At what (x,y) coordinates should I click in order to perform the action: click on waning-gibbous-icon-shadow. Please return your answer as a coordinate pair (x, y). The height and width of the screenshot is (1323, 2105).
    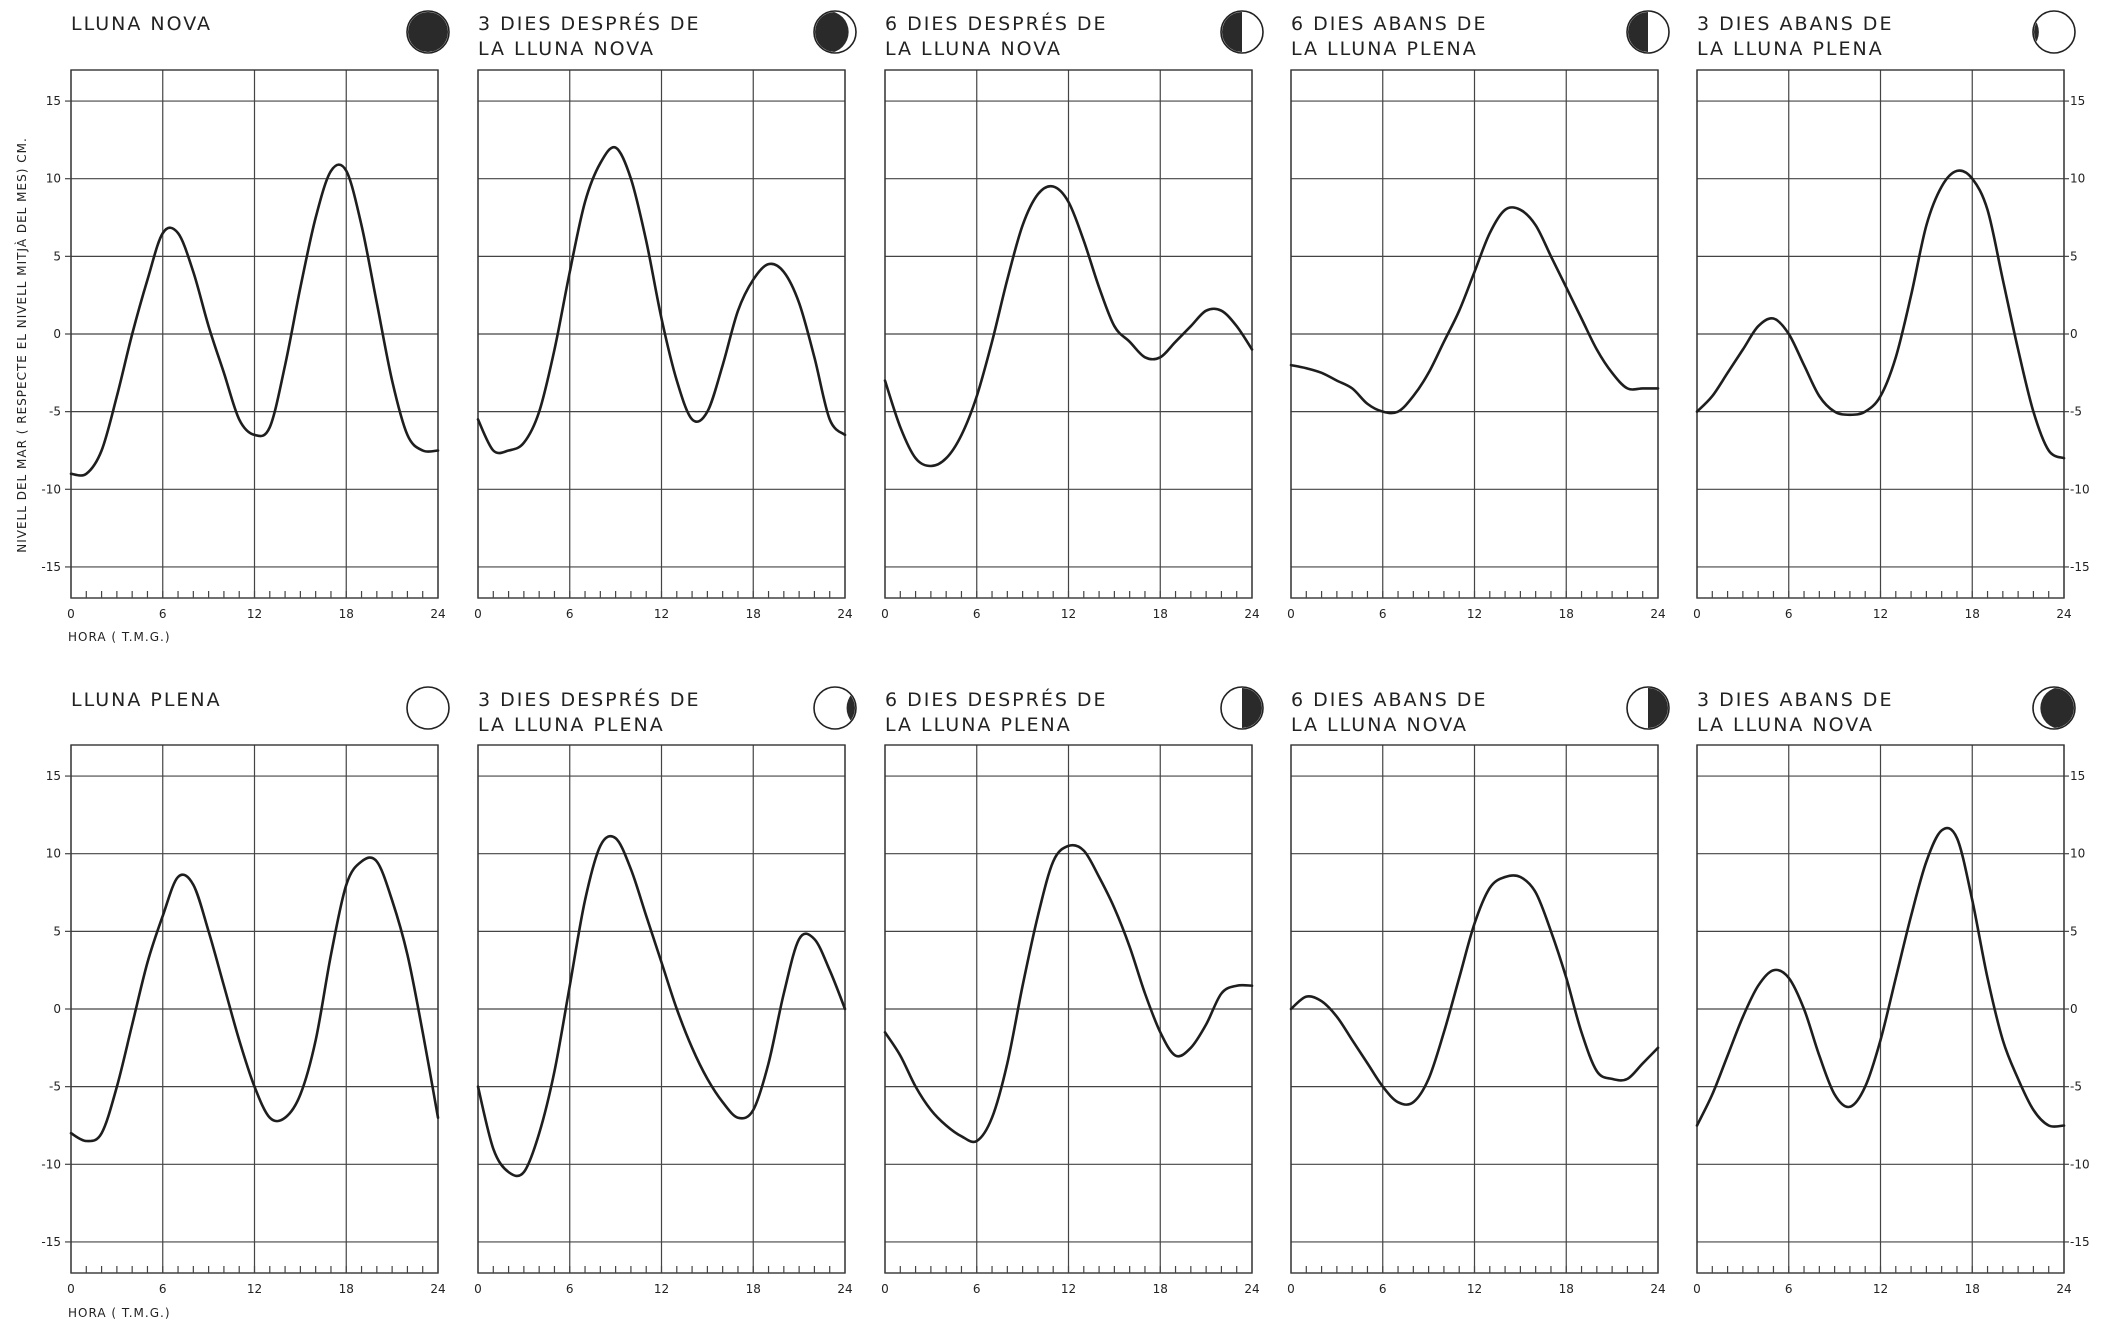
    Looking at the image, I should click on (850, 708).